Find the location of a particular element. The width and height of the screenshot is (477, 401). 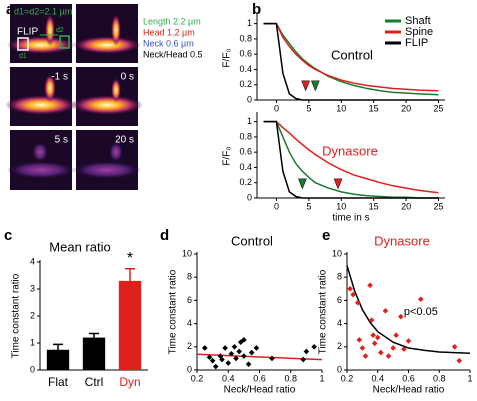

x-tick-label: 5 is located at coordinates (308, 206).